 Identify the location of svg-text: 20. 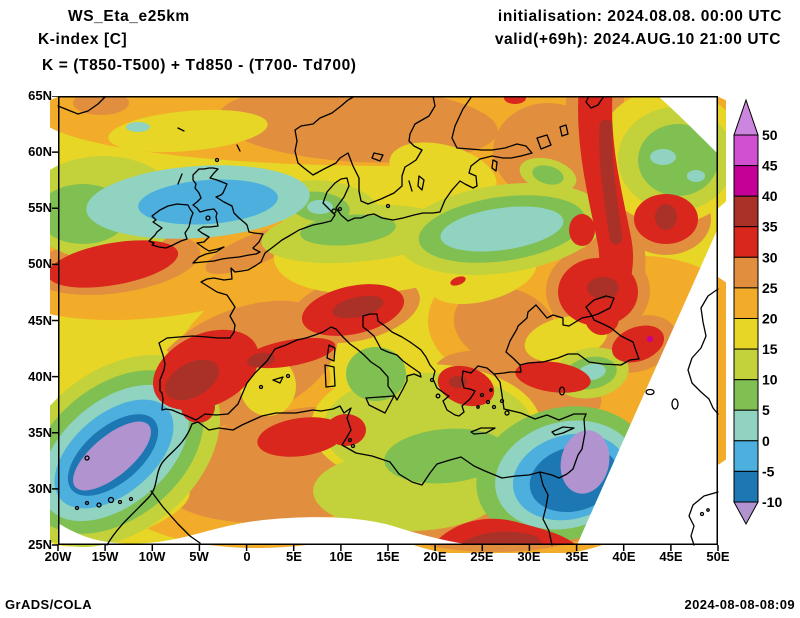
(770, 319).